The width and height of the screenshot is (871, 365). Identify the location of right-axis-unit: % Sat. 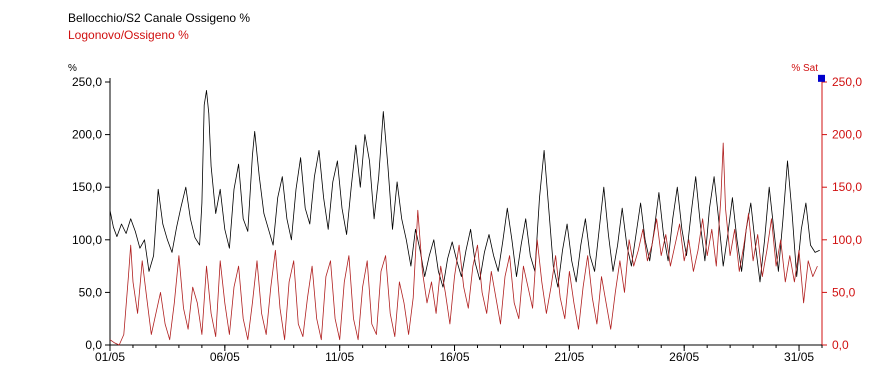
(804, 68).